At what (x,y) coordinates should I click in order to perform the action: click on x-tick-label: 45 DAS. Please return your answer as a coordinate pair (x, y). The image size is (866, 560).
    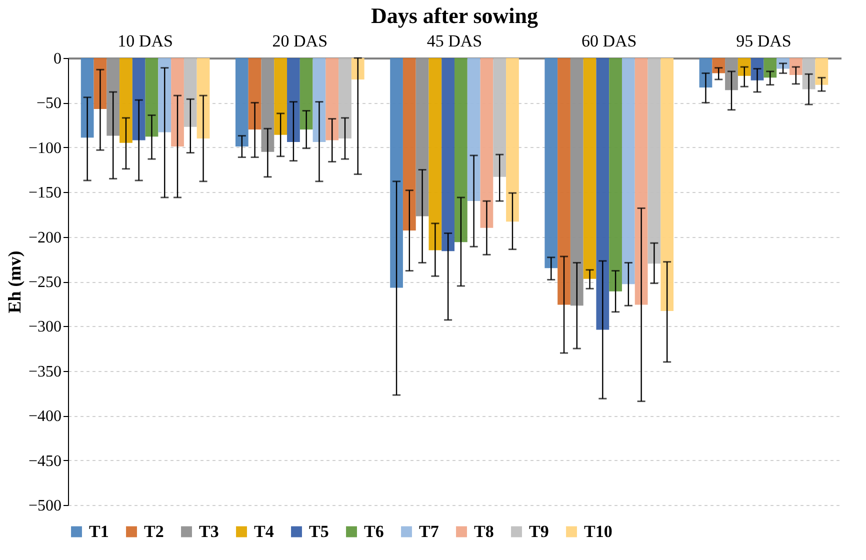
    Looking at the image, I should click on (454, 41).